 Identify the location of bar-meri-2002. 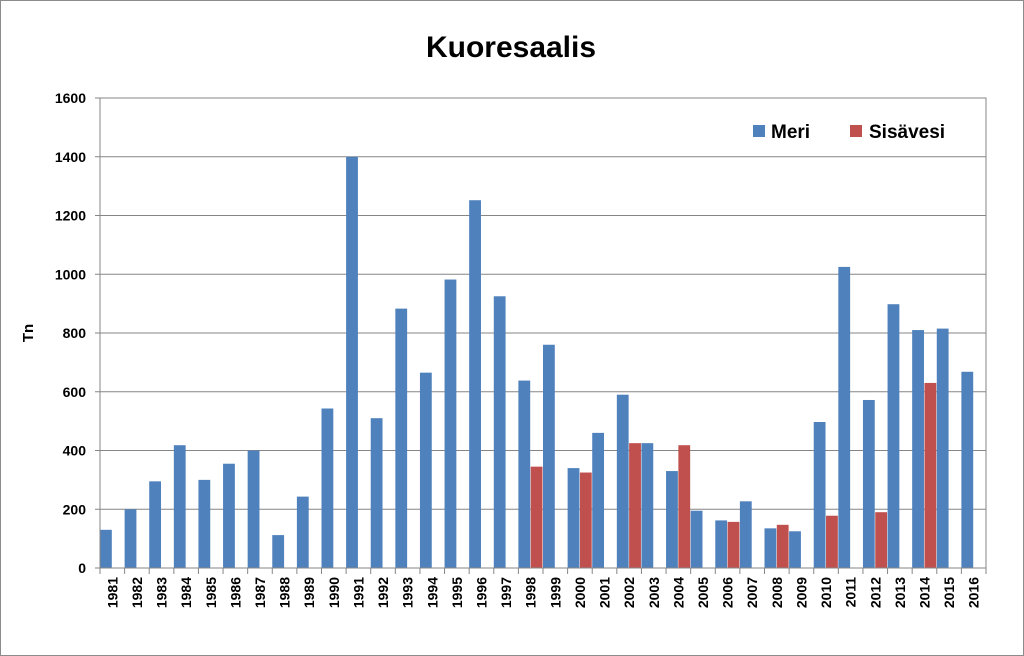
(622, 481).